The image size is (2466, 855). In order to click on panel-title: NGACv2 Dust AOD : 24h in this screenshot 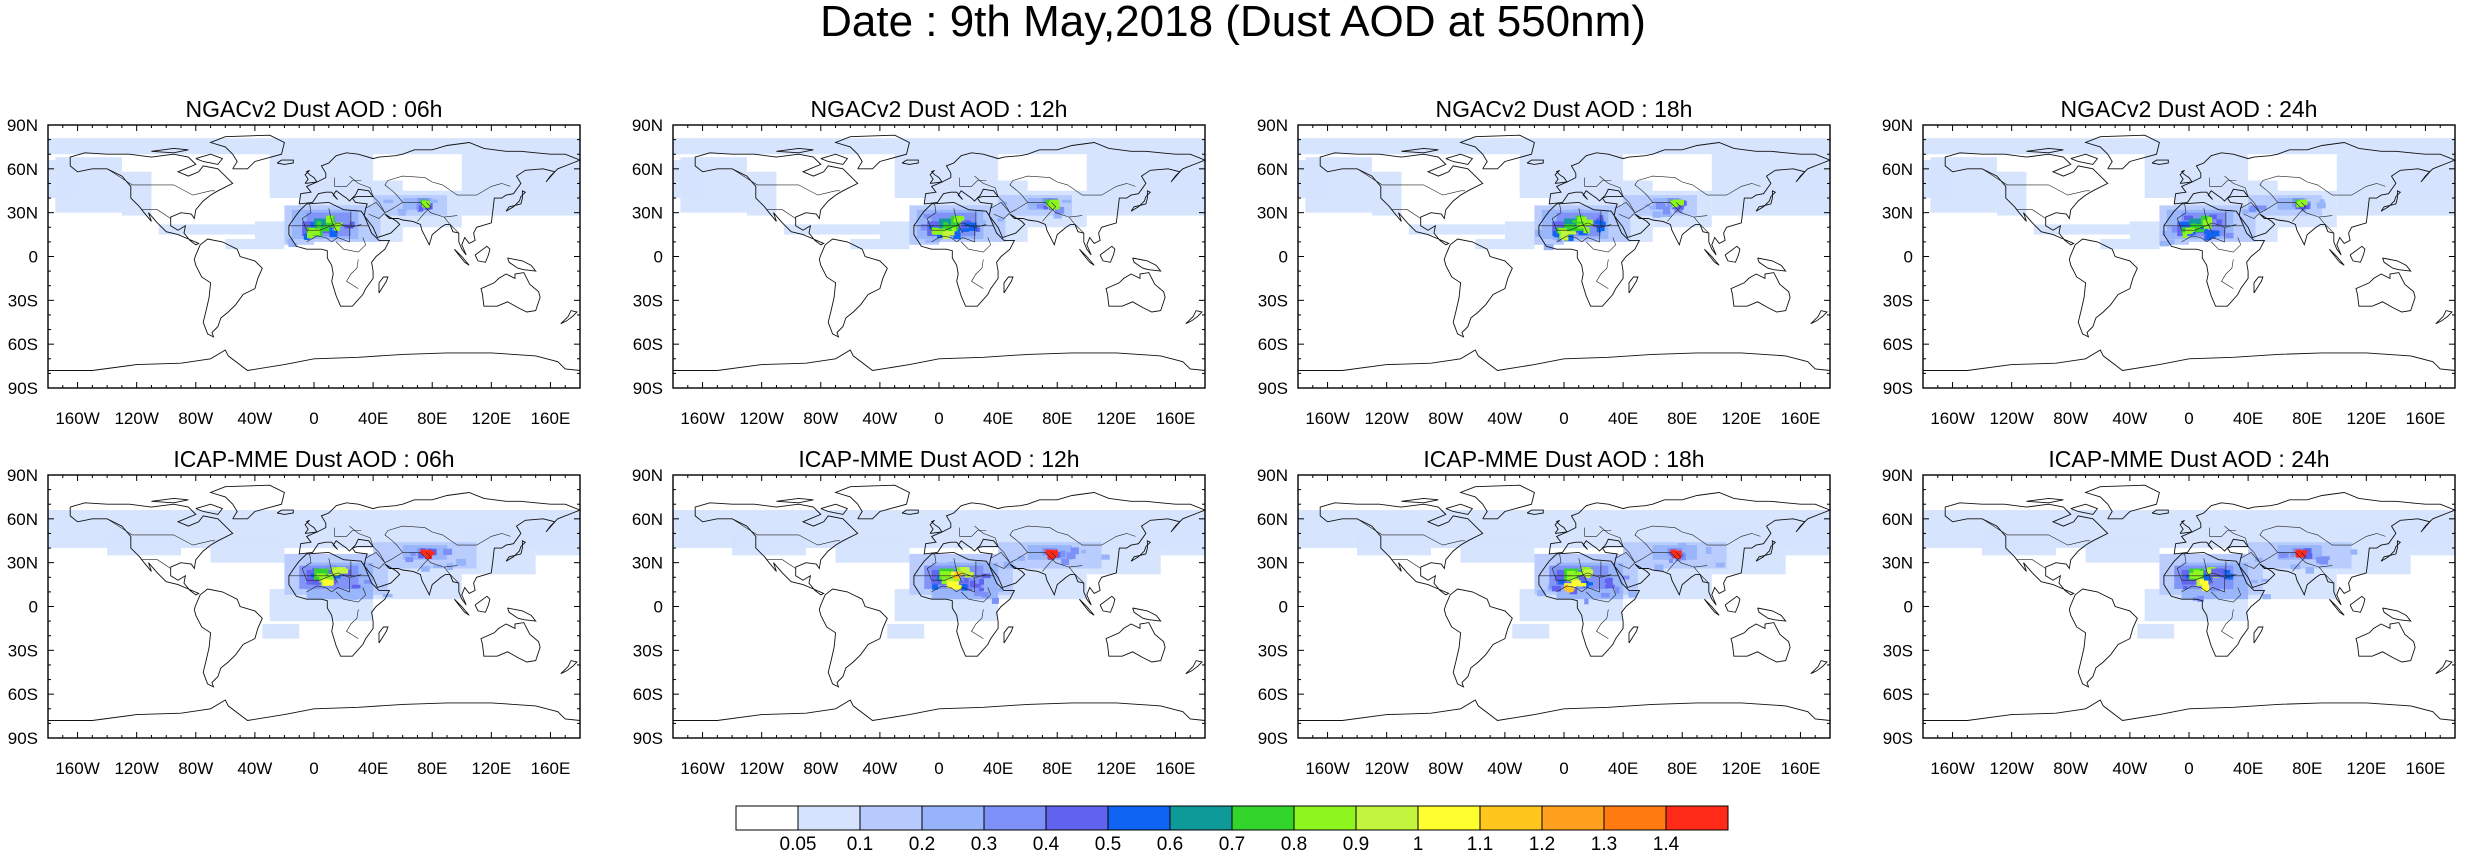, I will do `click(2189, 109)`.